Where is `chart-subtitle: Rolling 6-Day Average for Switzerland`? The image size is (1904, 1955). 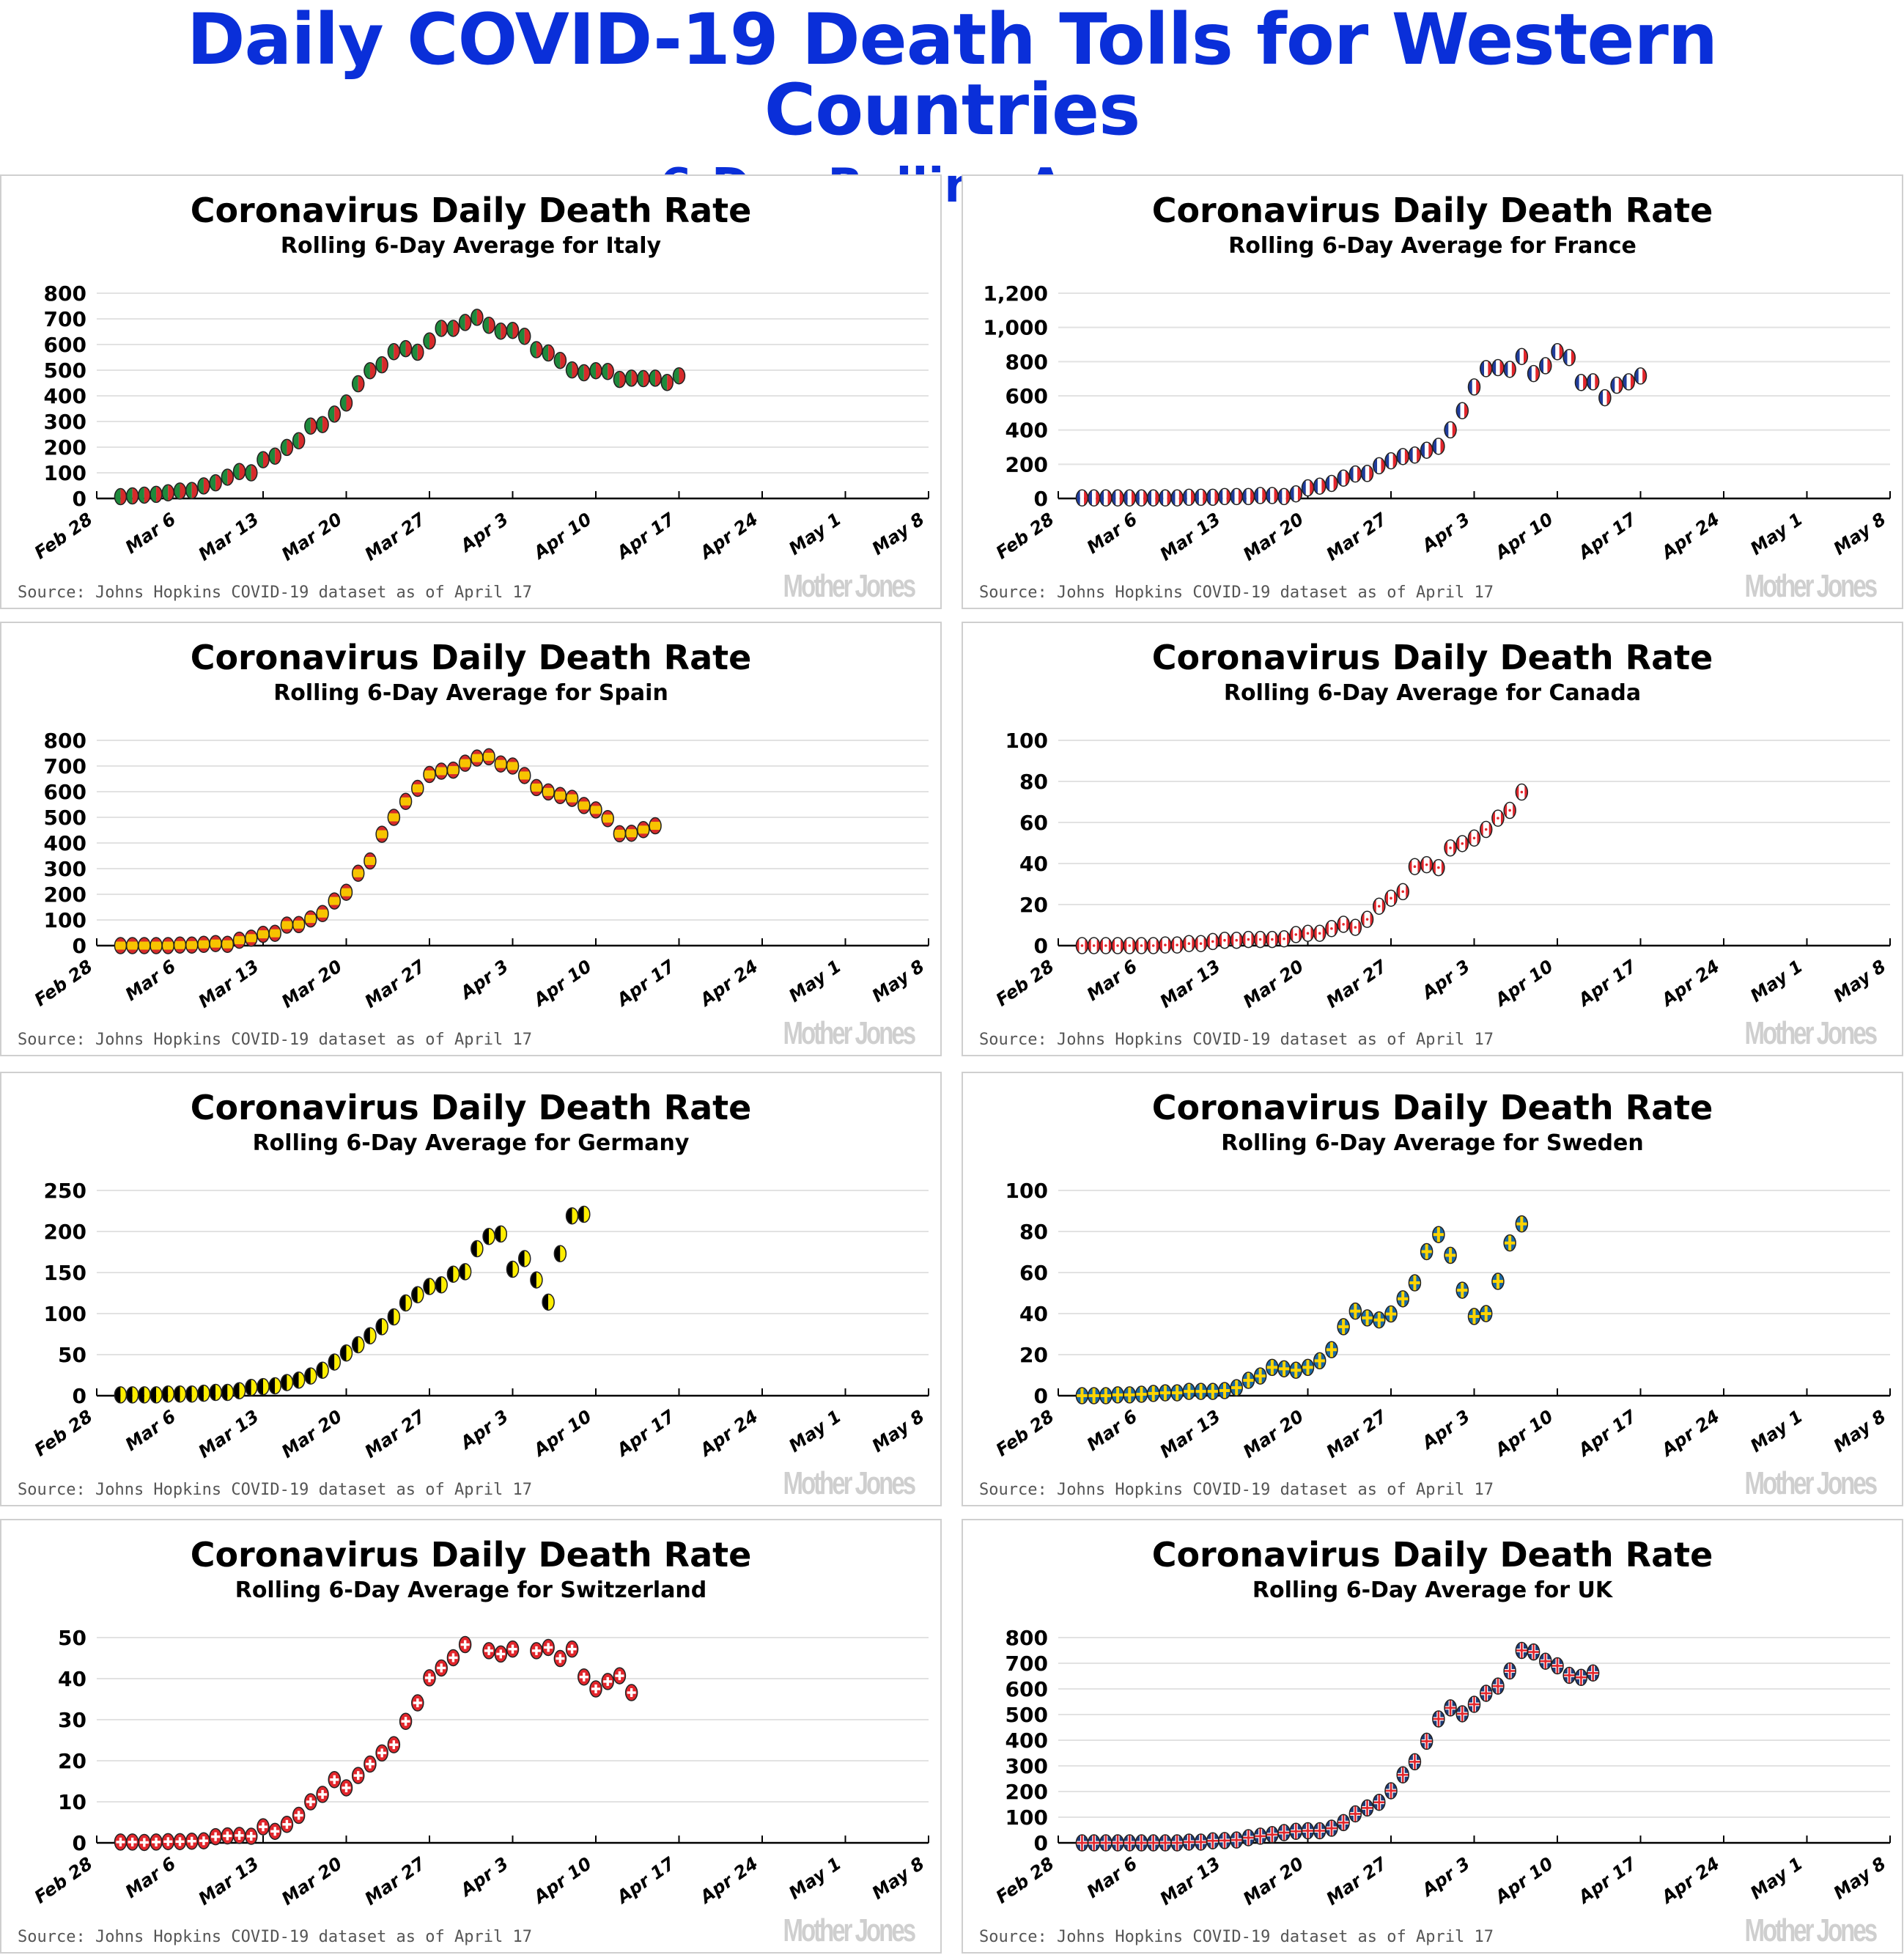 chart-subtitle: Rolling 6-Day Average for Switzerland is located at coordinates (471, 1590).